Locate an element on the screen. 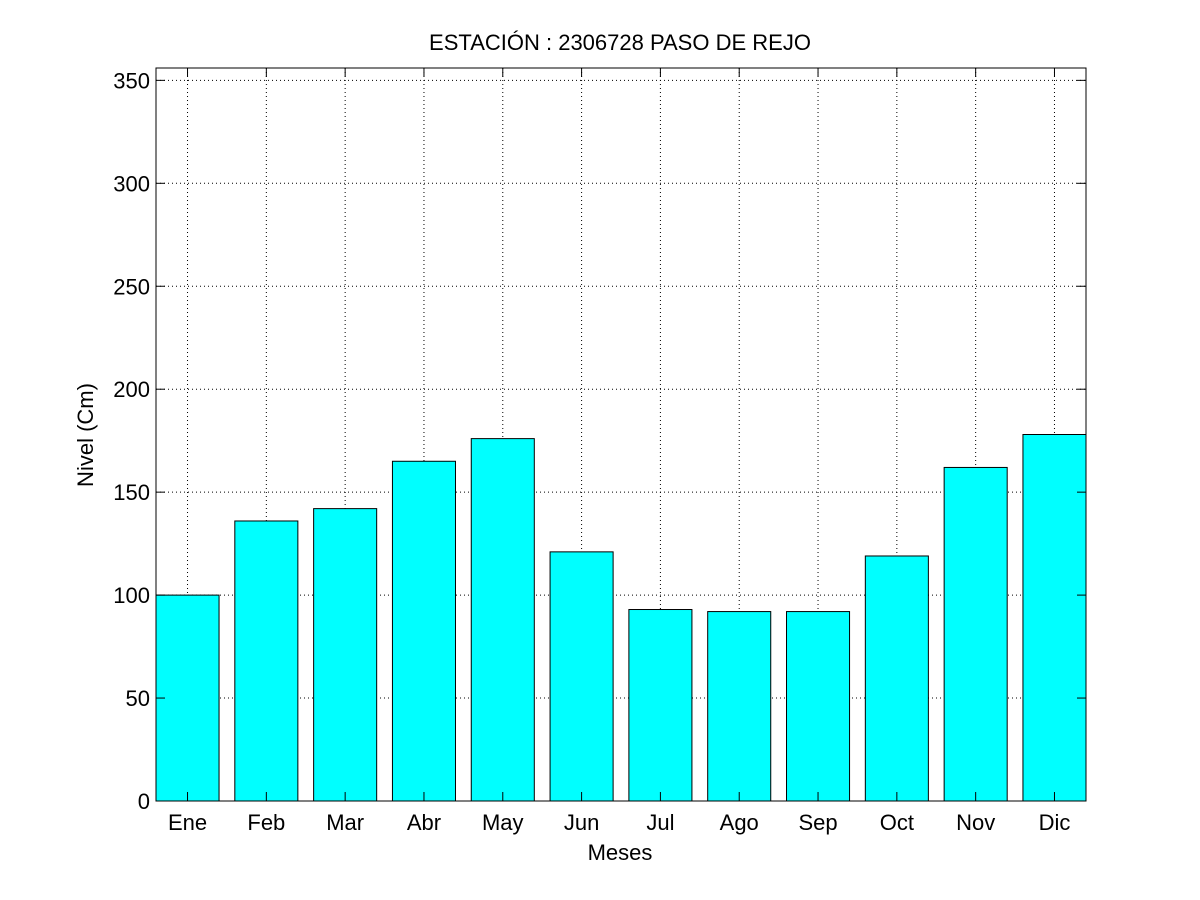 Image resolution: width=1200 pixels, height=900 pixels. x-tick-label: Mar is located at coordinates (345, 822).